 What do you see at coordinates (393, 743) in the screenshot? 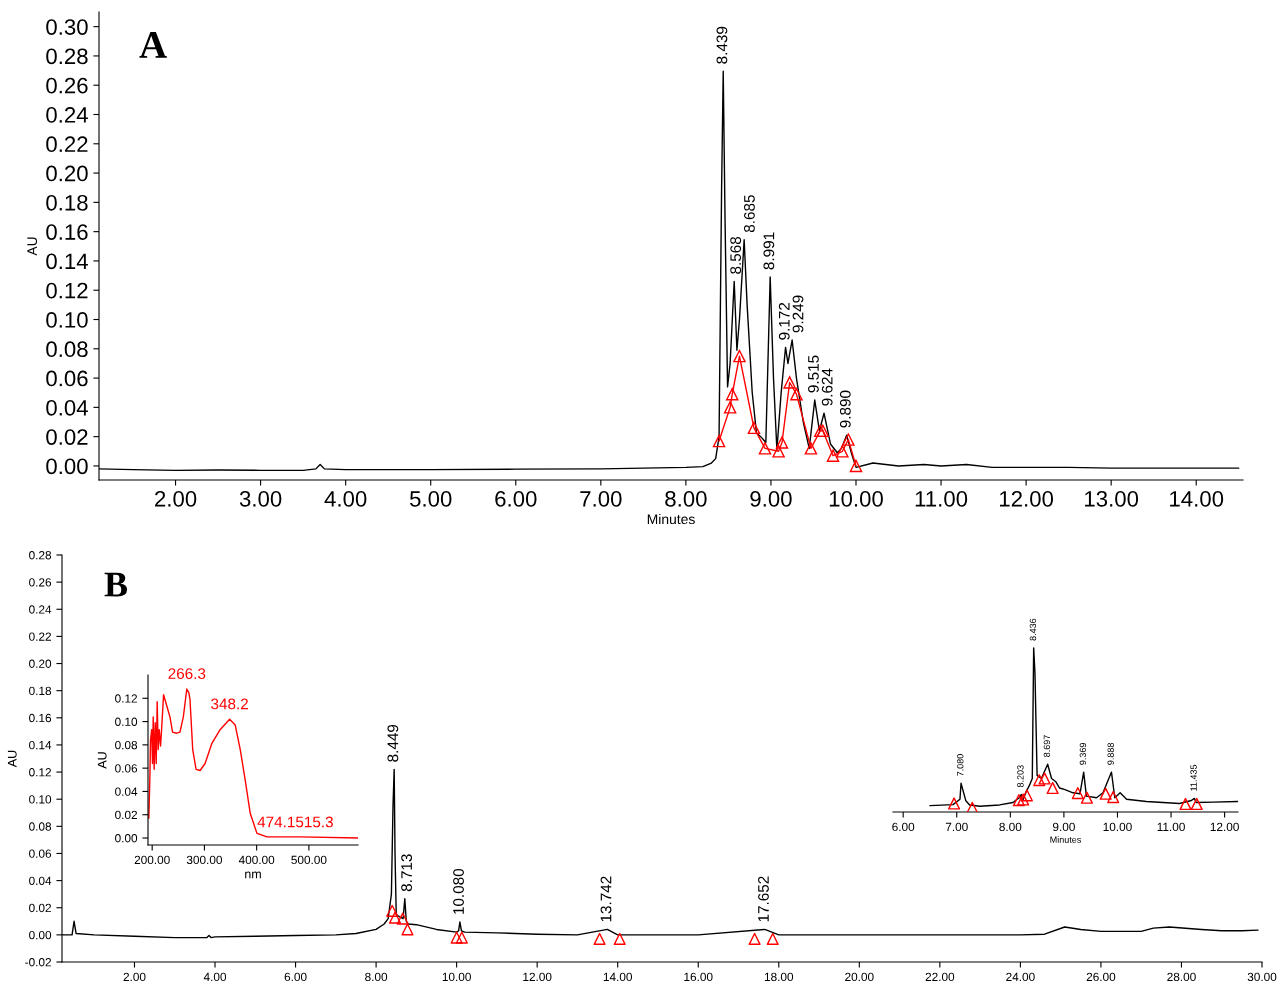
I see `annotation: 8.449` at bounding box center [393, 743].